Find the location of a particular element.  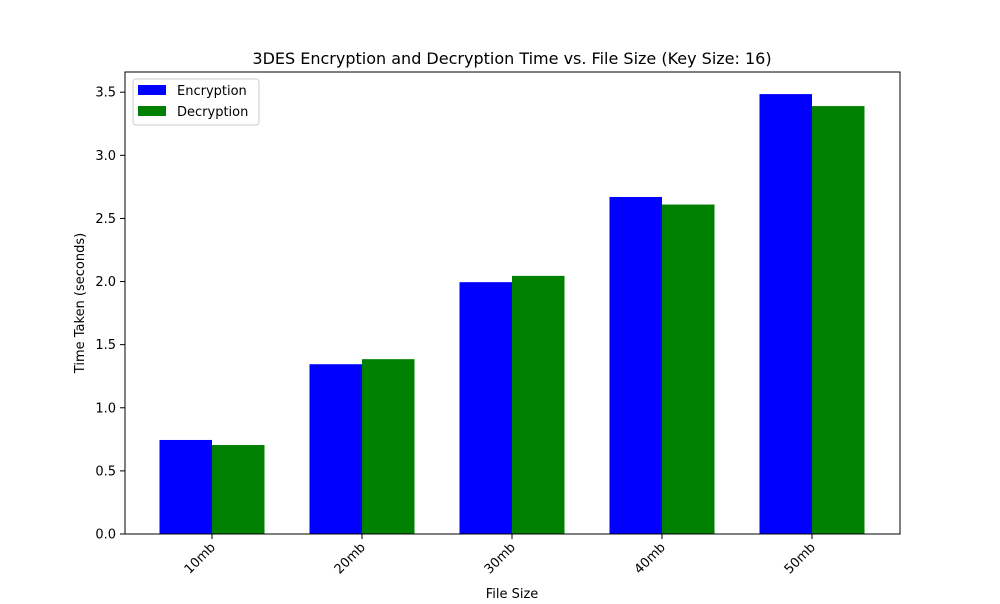

bar-encryption-10mb is located at coordinates (185, 486).